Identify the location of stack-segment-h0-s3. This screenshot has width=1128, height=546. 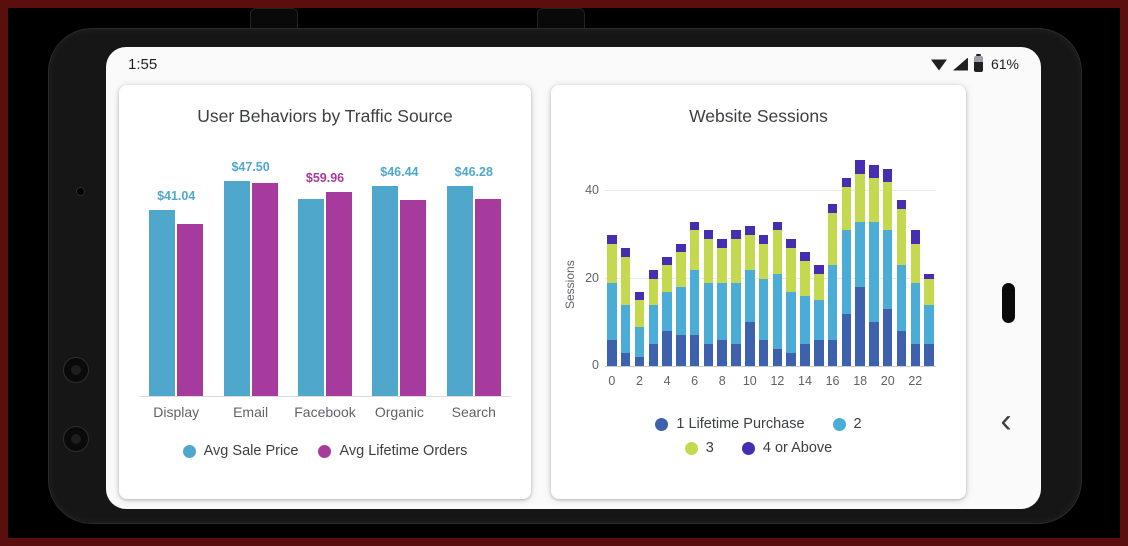
(612, 239).